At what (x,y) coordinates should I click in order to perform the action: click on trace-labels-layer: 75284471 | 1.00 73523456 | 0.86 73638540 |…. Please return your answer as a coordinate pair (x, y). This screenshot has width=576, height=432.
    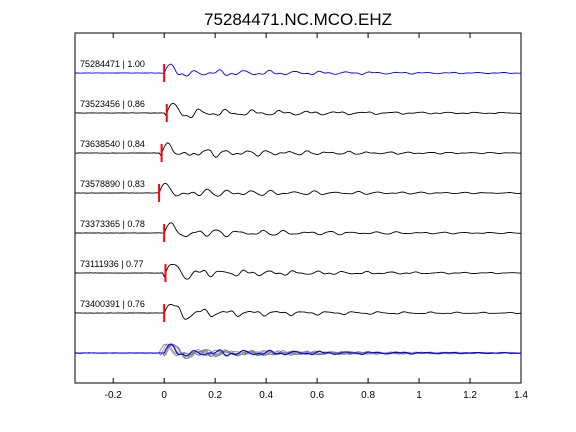
    Looking at the image, I should click on (112, 184).